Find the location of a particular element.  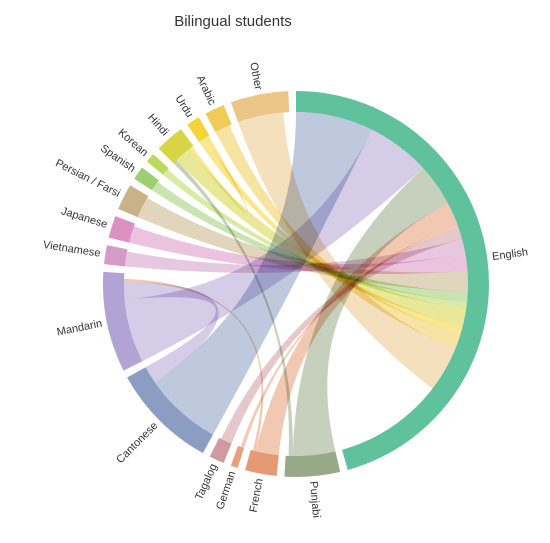

label-mandarin: Mandarin is located at coordinates (79, 328).